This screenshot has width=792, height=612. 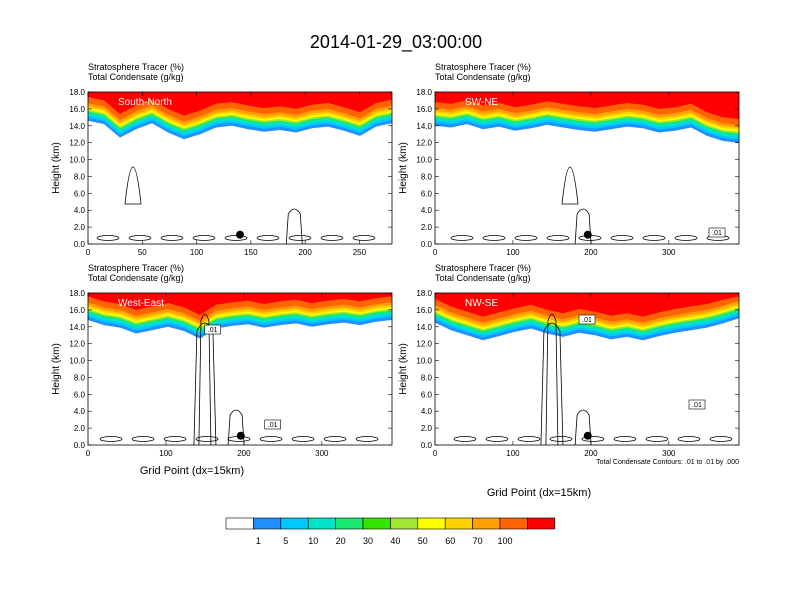 I want to click on x-axis-label: Grid Point (dx=15km), so click(x=192, y=471).